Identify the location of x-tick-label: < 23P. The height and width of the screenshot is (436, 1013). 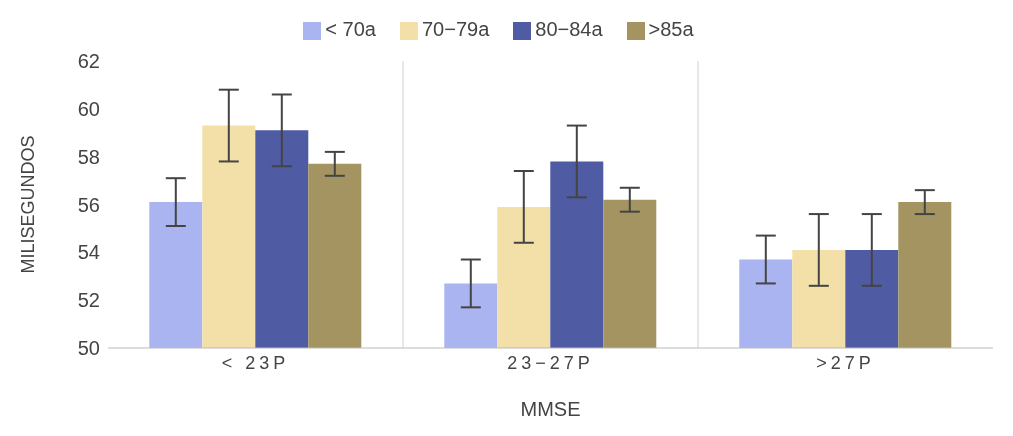
(255, 362).